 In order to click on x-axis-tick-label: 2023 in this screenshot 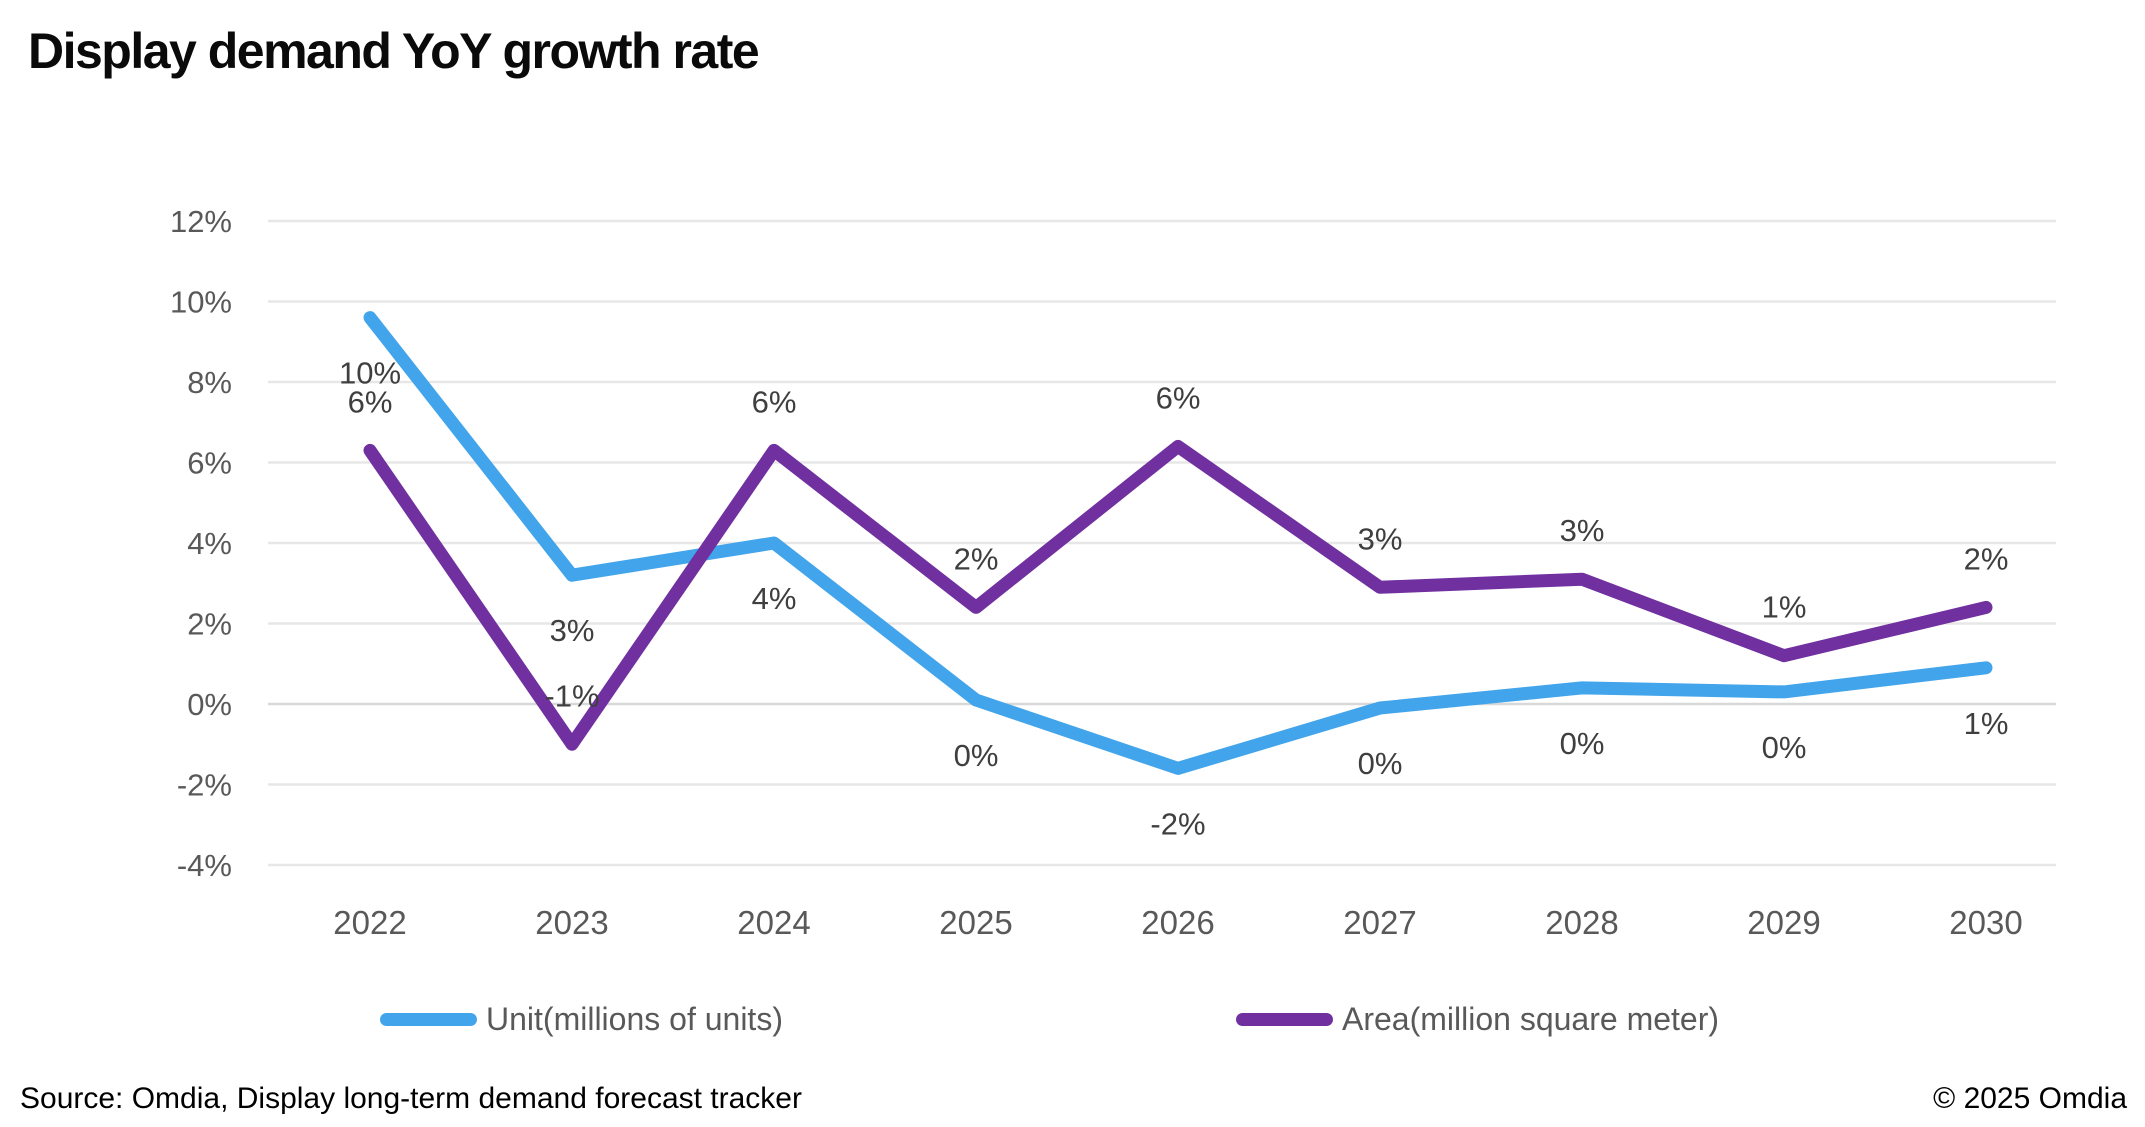, I will do `click(571, 922)`.